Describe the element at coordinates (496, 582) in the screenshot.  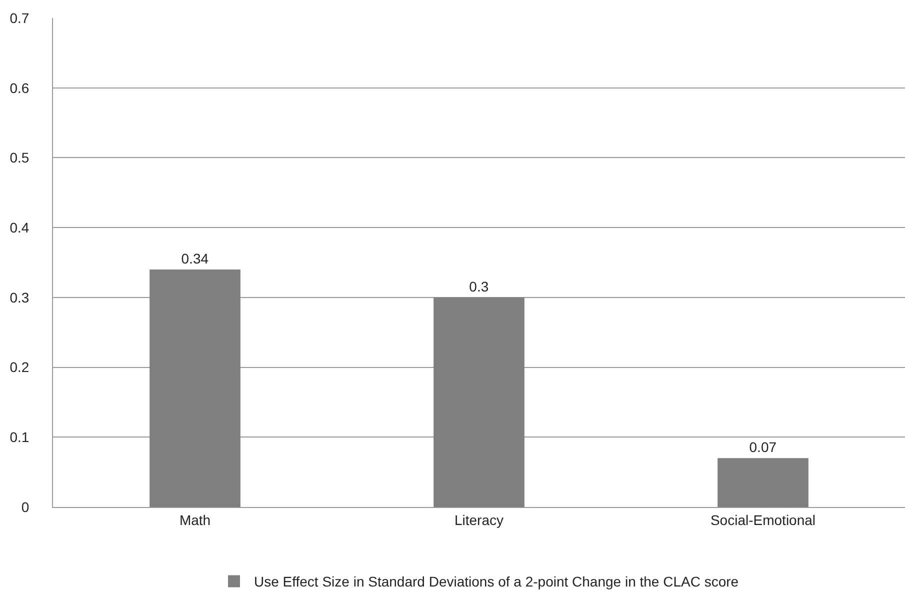
I see `legend-label: Use Effect Size in Standard Deviations of a 2-point Change in the CLAC score` at that location.